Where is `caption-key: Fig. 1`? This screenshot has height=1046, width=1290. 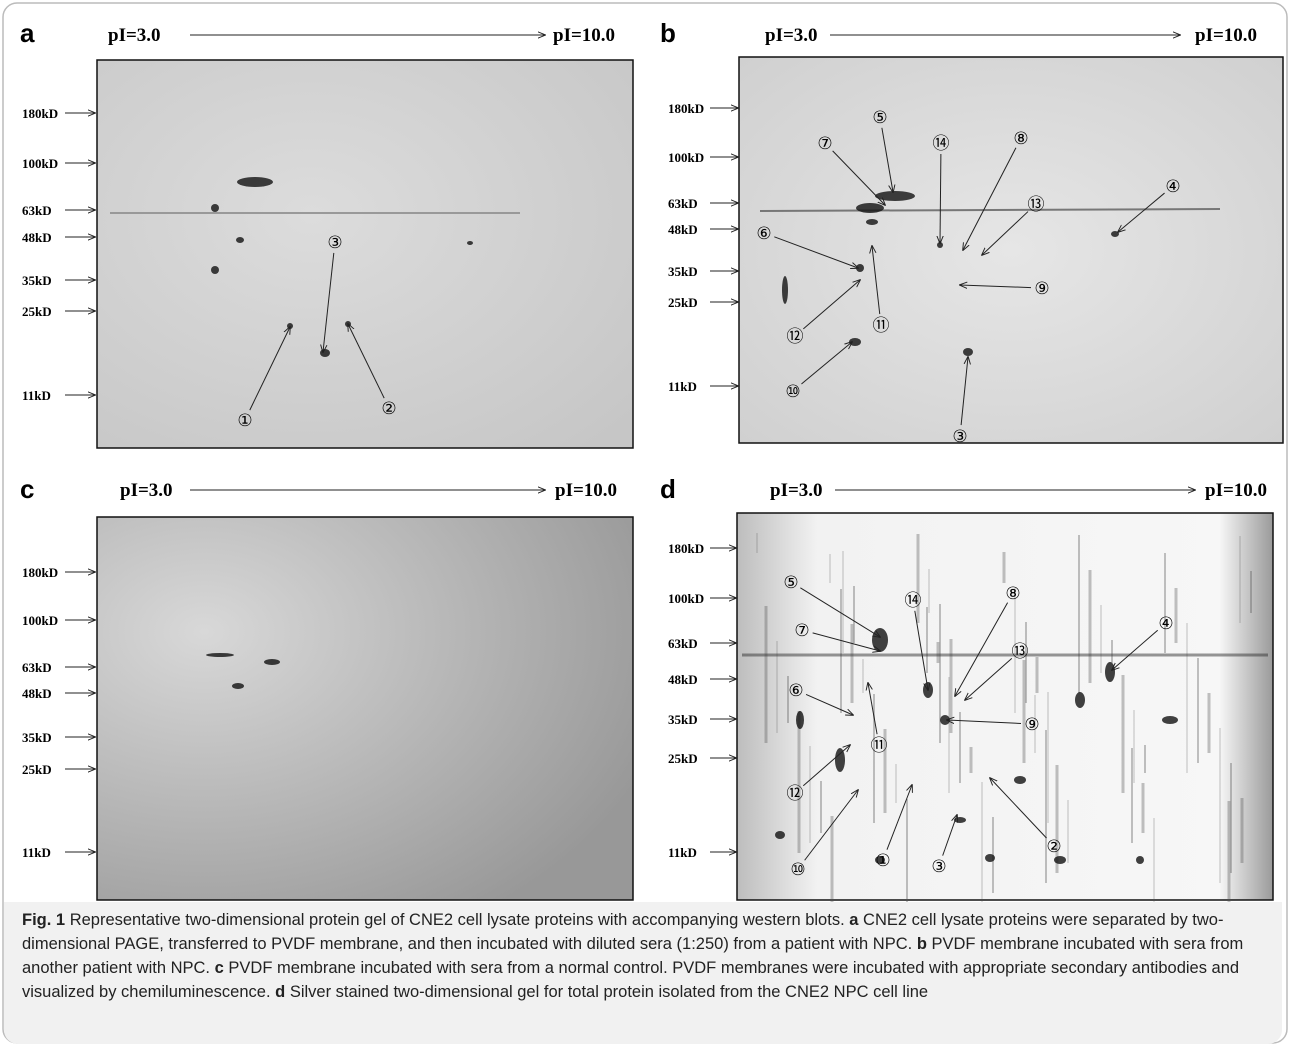 caption-key: Fig. 1 is located at coordinates (44, 920).